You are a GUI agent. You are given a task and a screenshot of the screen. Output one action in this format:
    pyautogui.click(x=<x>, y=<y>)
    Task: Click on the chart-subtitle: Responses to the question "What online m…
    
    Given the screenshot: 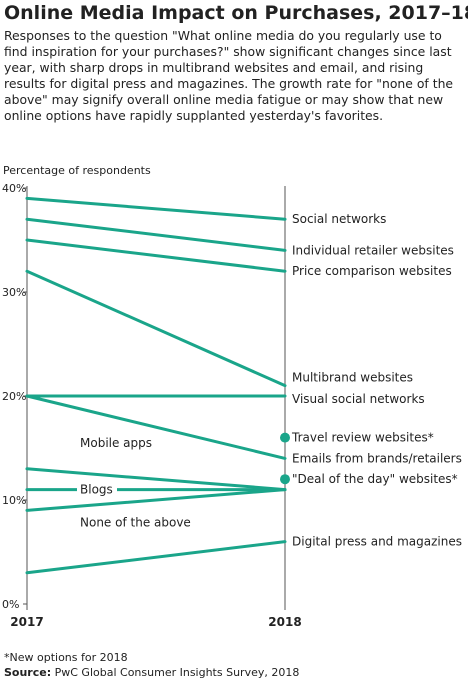 What is the action you would take?
    pyautogui.click(x=229, y=75)
    